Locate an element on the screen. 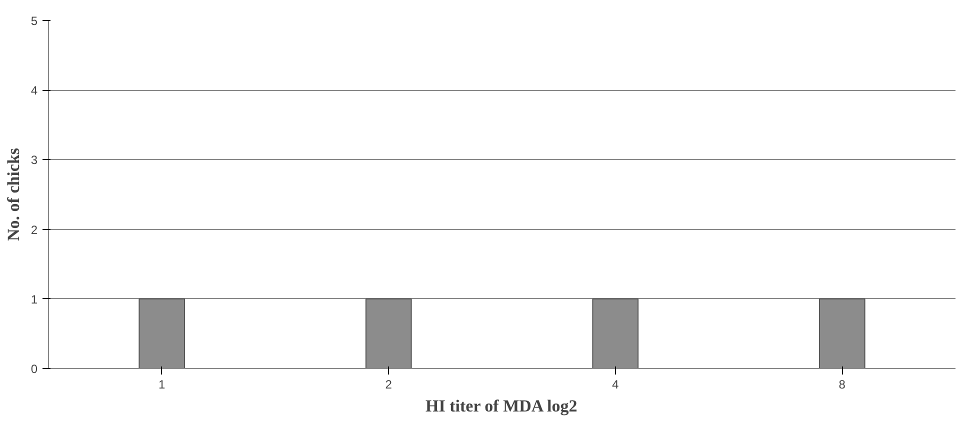 This screenshot has width=977, height=424. y-tick-label: 5 is located at coordinates (34, 21).